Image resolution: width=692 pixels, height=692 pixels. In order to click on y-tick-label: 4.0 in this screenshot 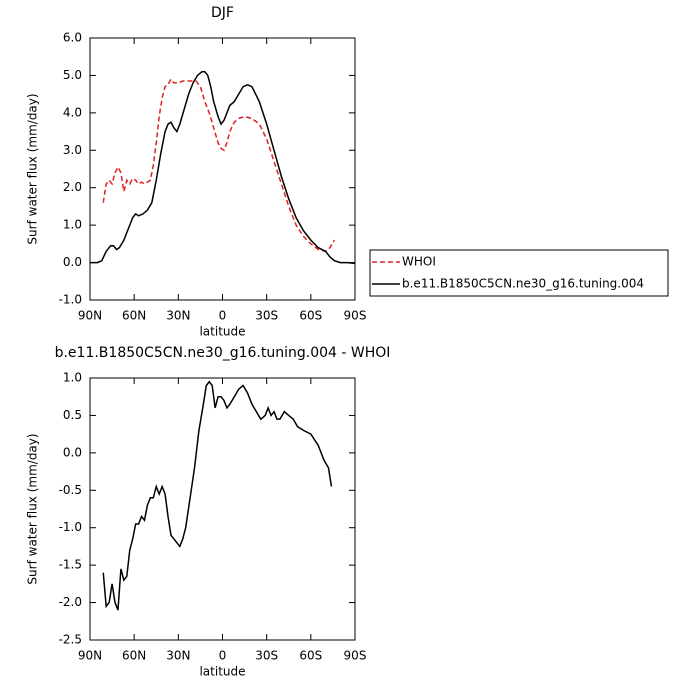, I will do `click(72, 112)`.